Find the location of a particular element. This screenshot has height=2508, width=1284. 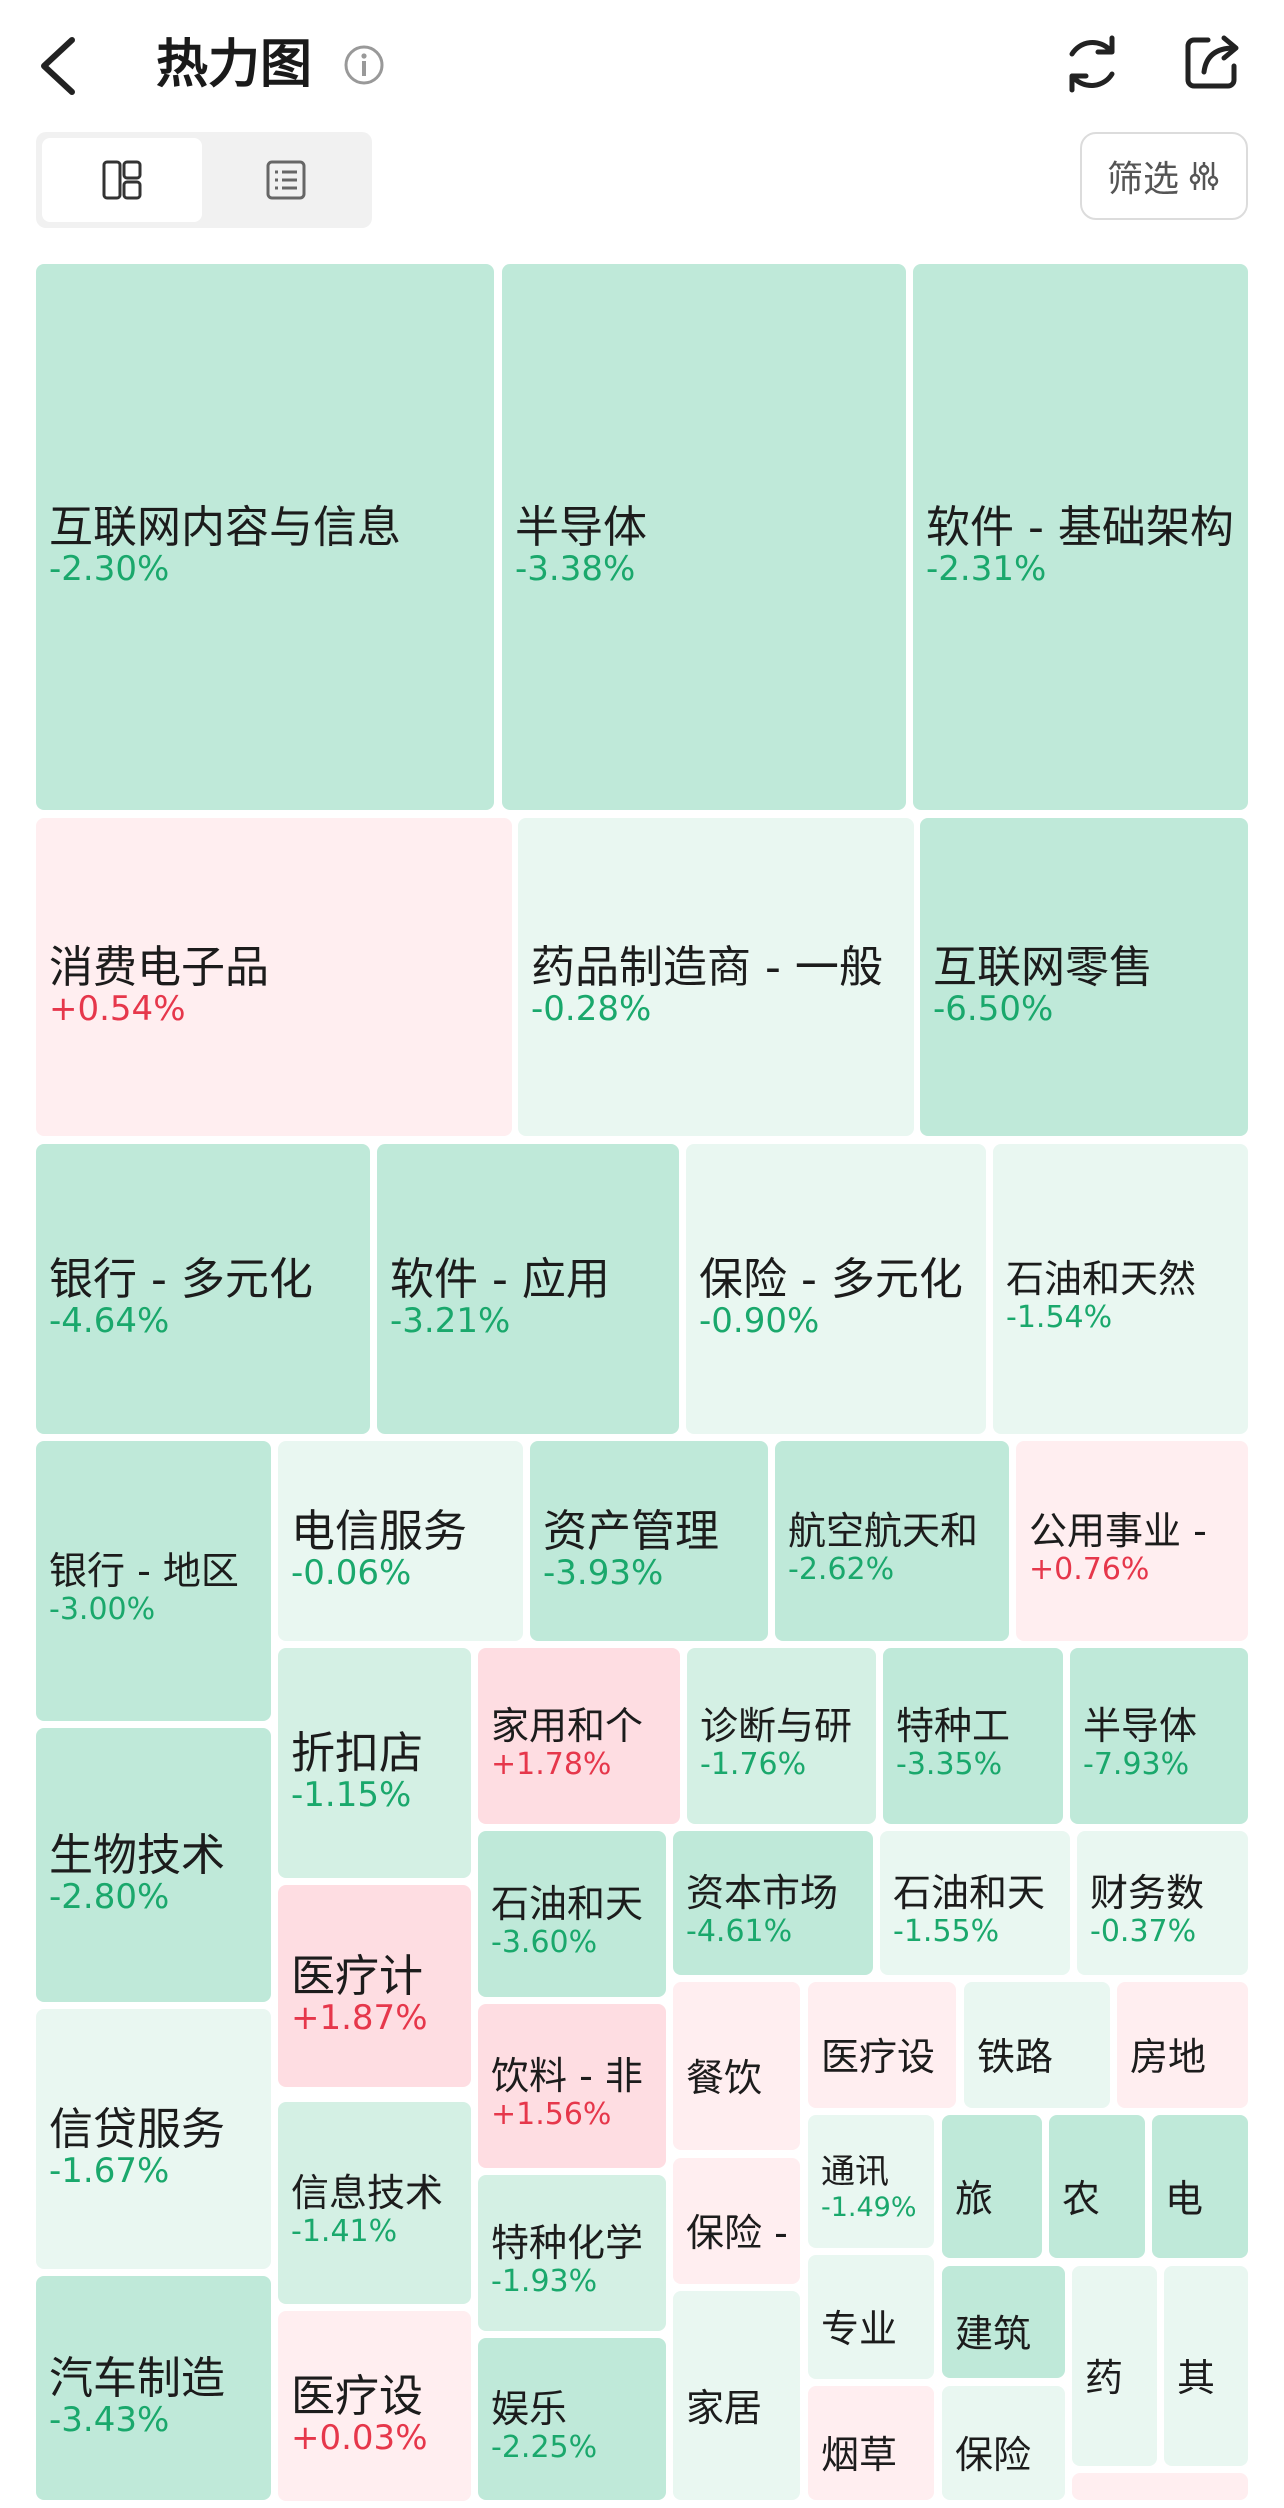

tile-change: -3.00% is located at coordinates (102, 1609).